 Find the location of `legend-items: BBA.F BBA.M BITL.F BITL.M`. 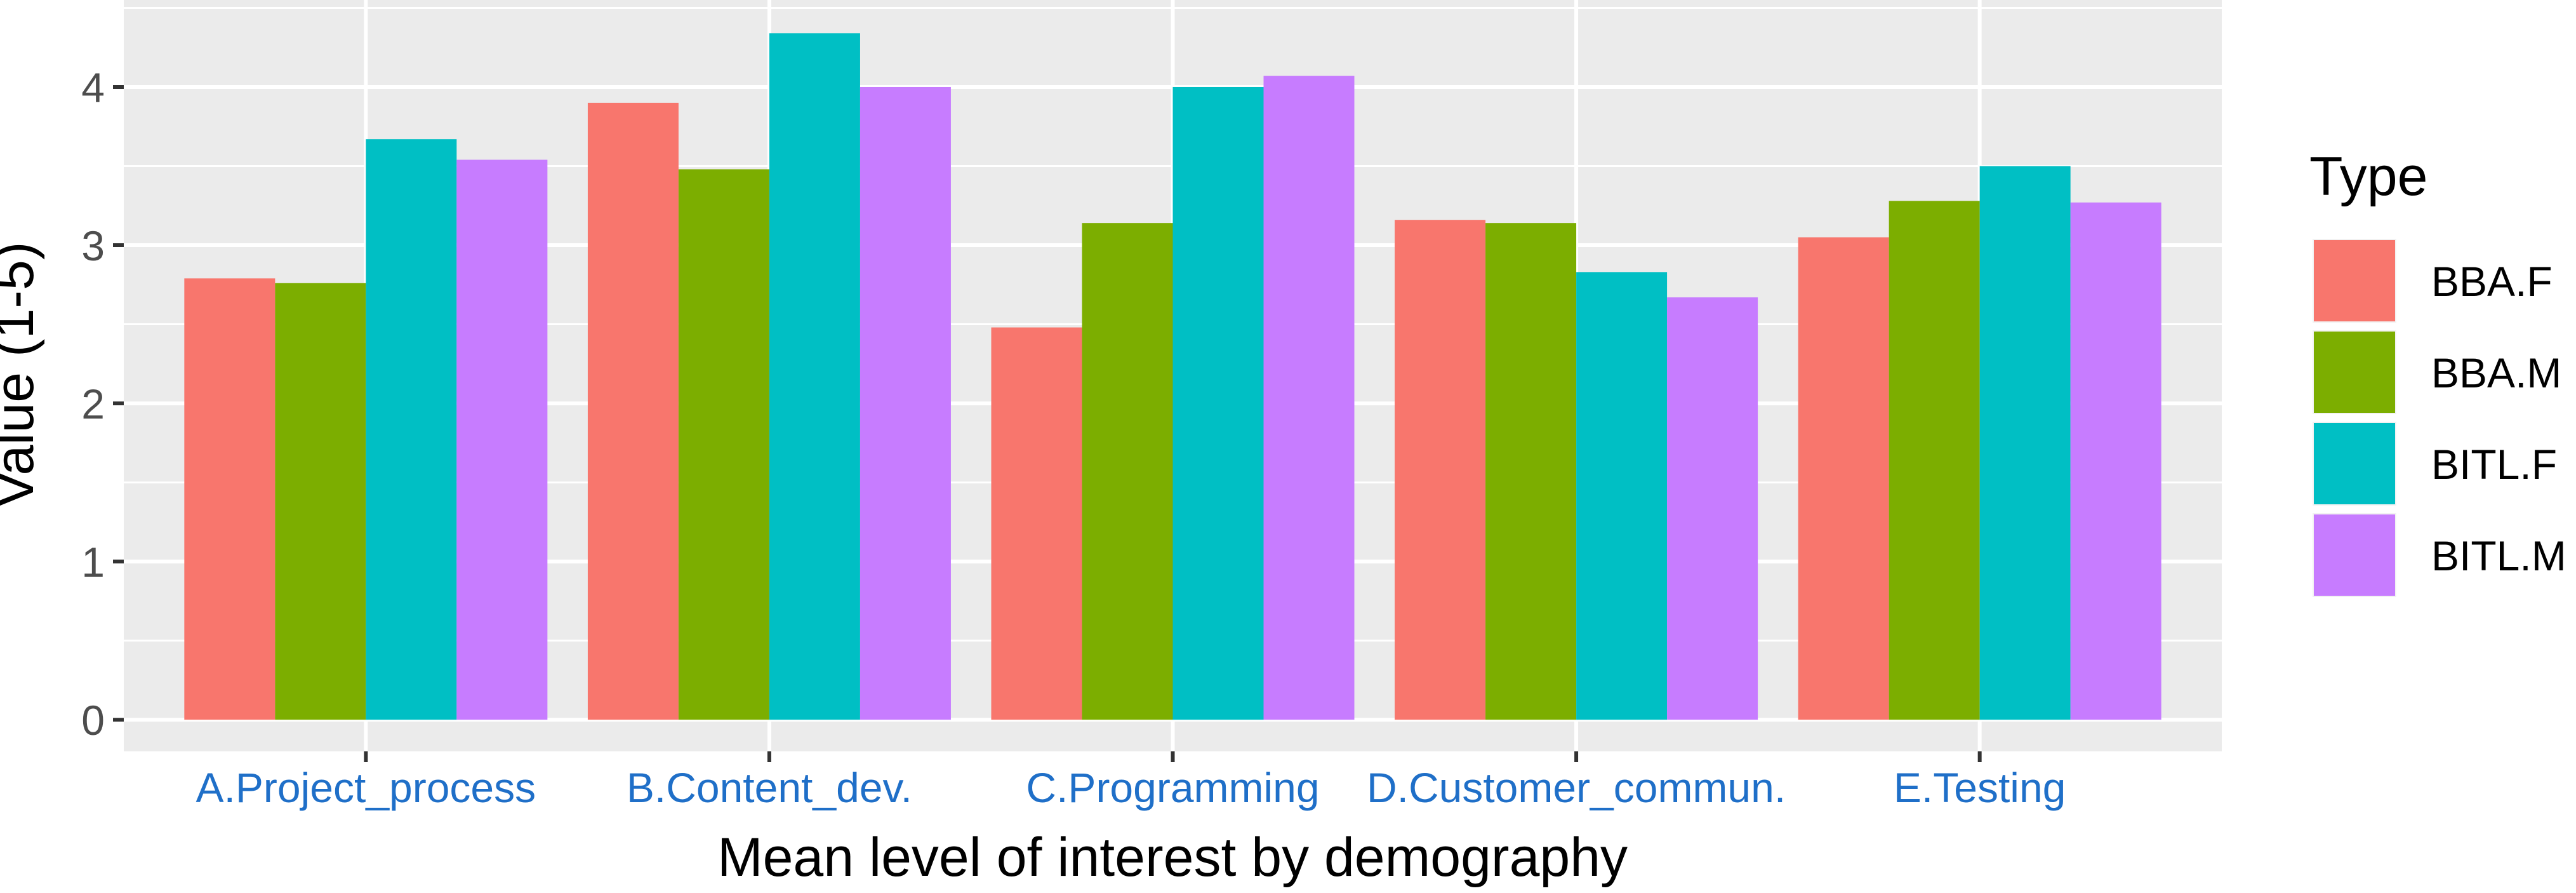

legend-items: BBA.F BBA.M BITL.F BITL.M is located at coordinates (2439, 418).